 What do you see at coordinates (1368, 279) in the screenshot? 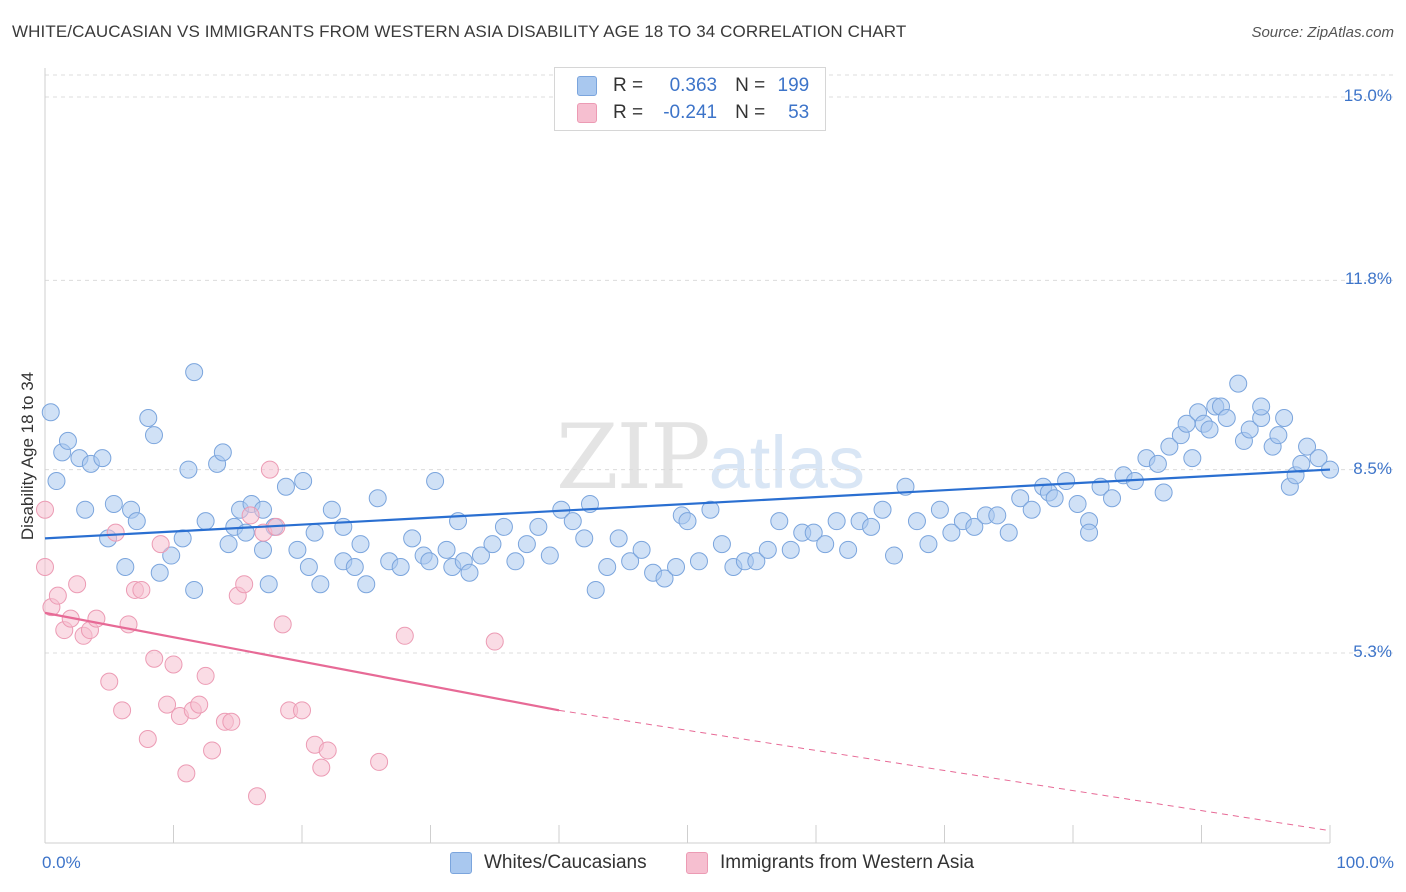
I see `y-tick-label: 11.8%` at bounding box center [1368, 279].